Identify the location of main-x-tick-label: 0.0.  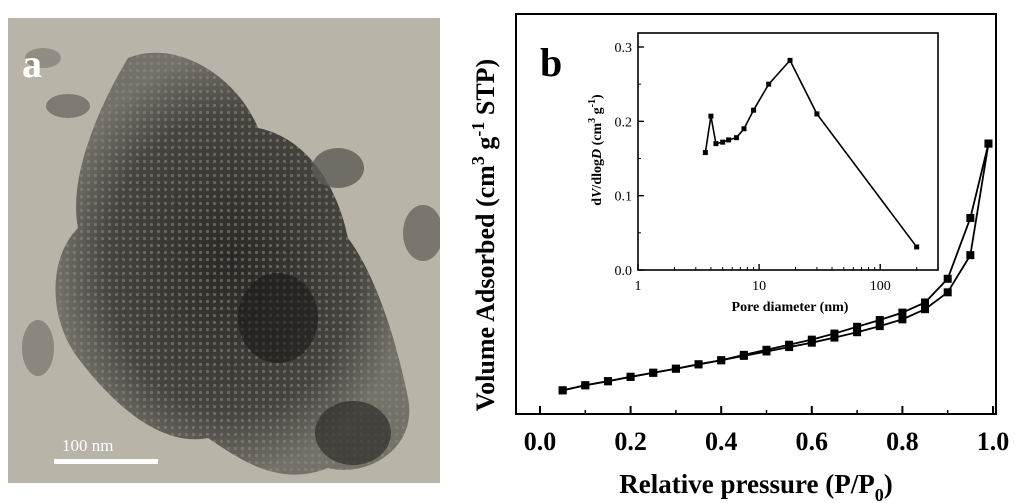
(540, 441).